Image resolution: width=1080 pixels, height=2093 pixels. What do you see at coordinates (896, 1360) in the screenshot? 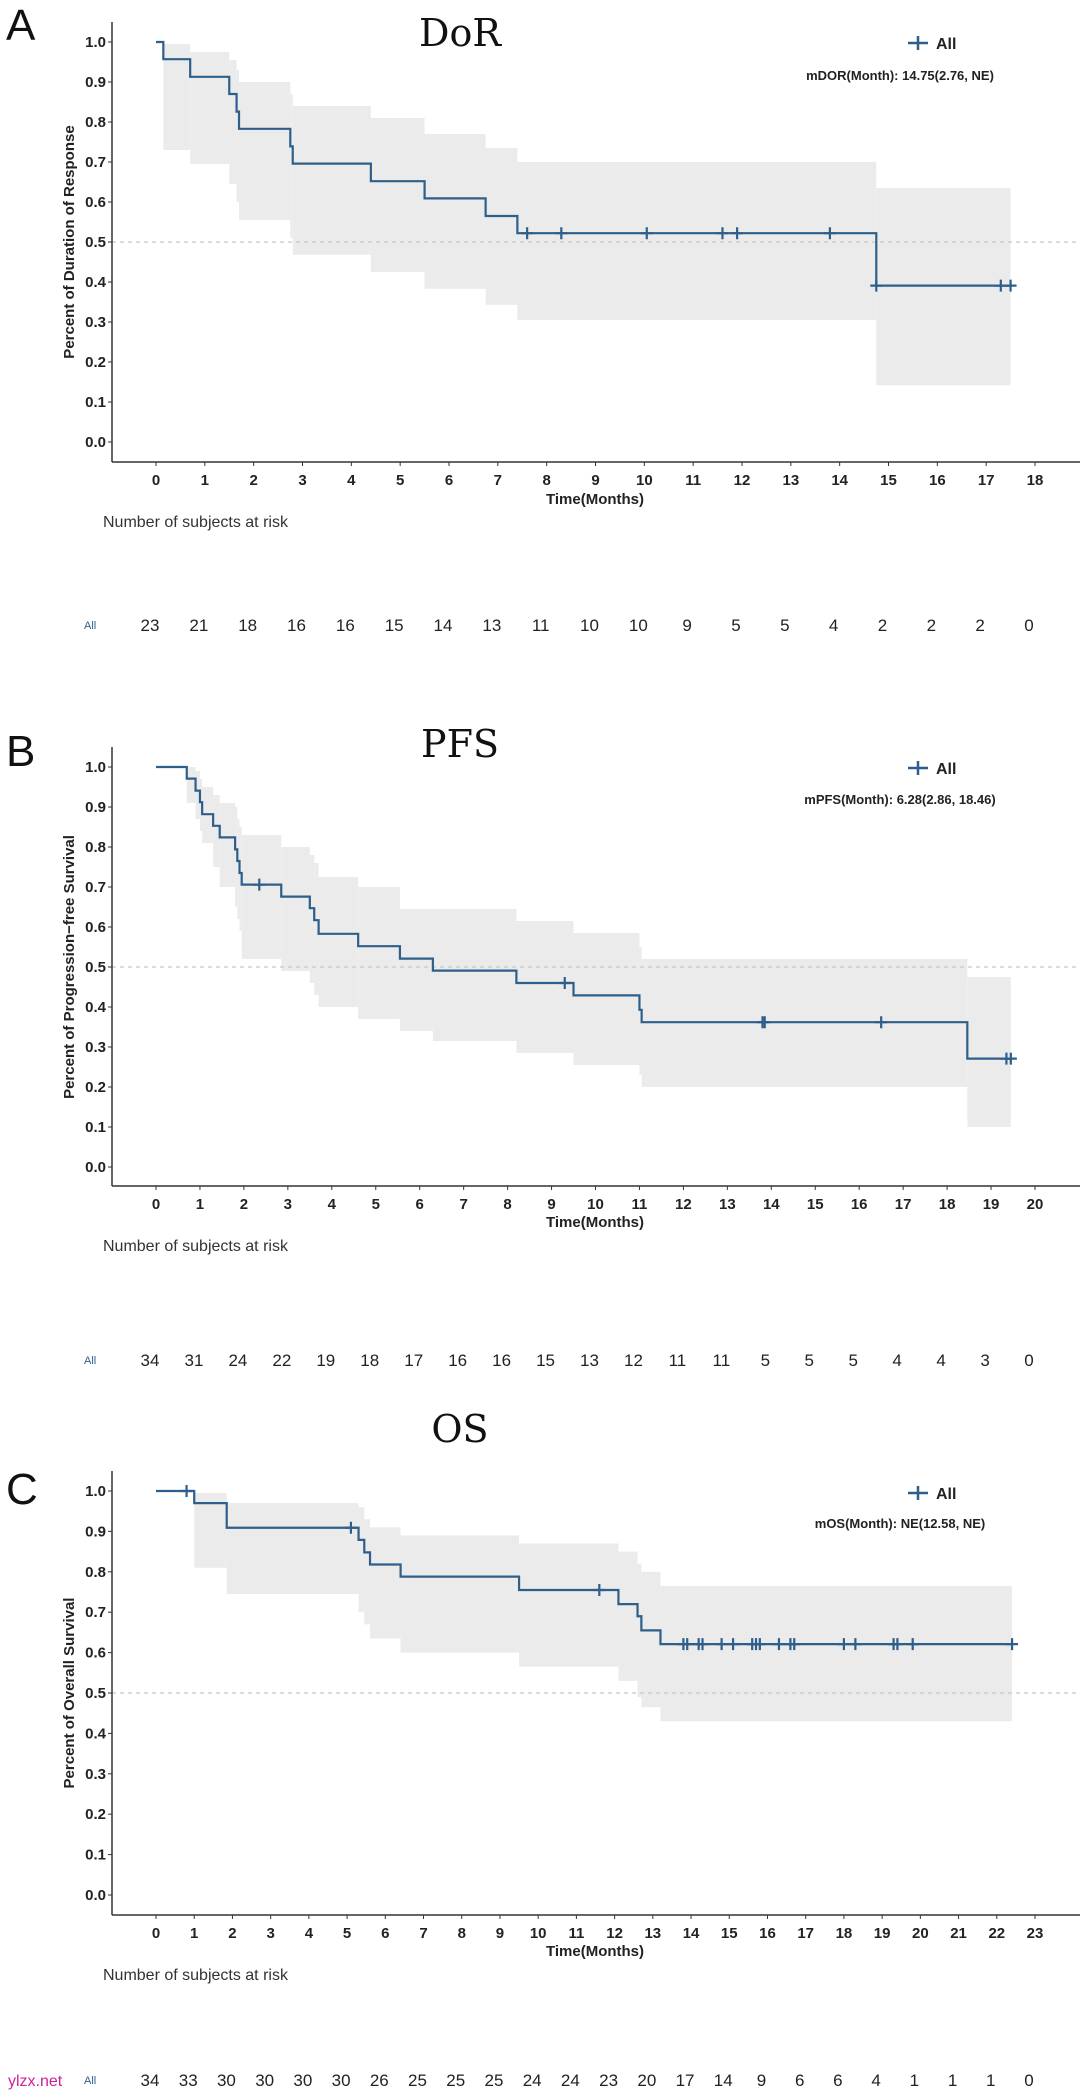
I see `risk-count: 4` at bounding box center [896, 1360].